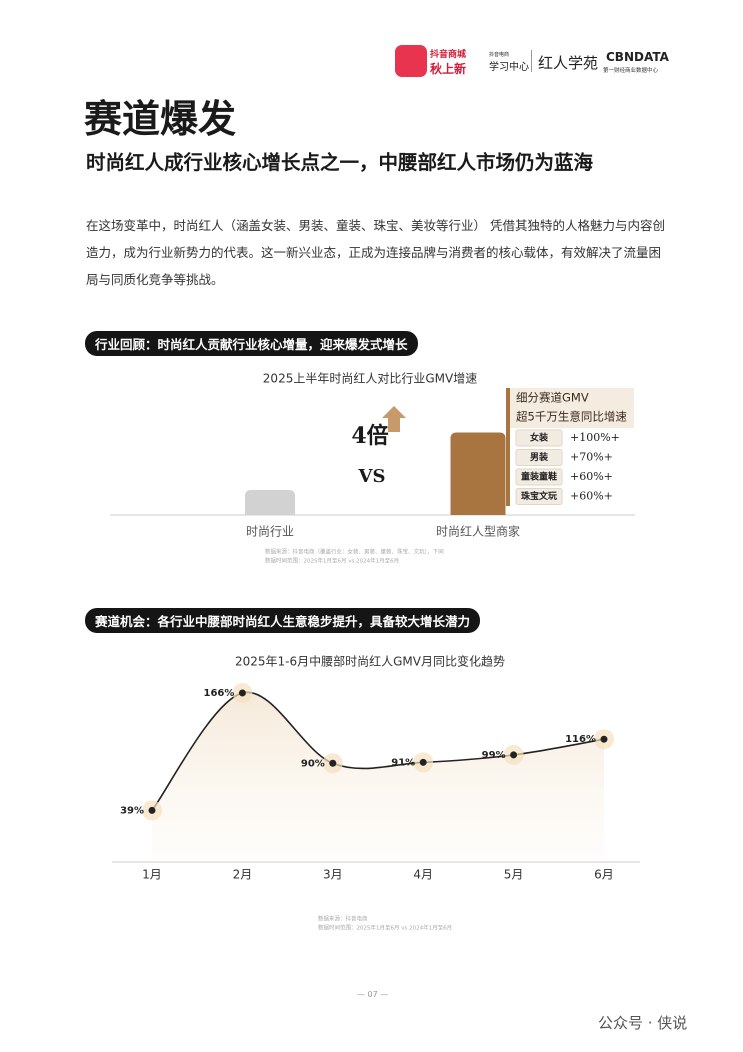  Describe the element at coordinates (369, 436) in the screenshot. I see `annotation: 4倍` at that location.